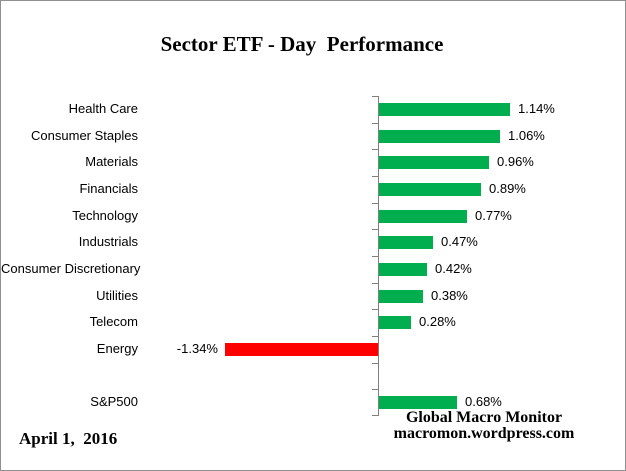 The width and height of the screenshot is (626, 471). I want to click on category-label: Energy, so click(117, 348).